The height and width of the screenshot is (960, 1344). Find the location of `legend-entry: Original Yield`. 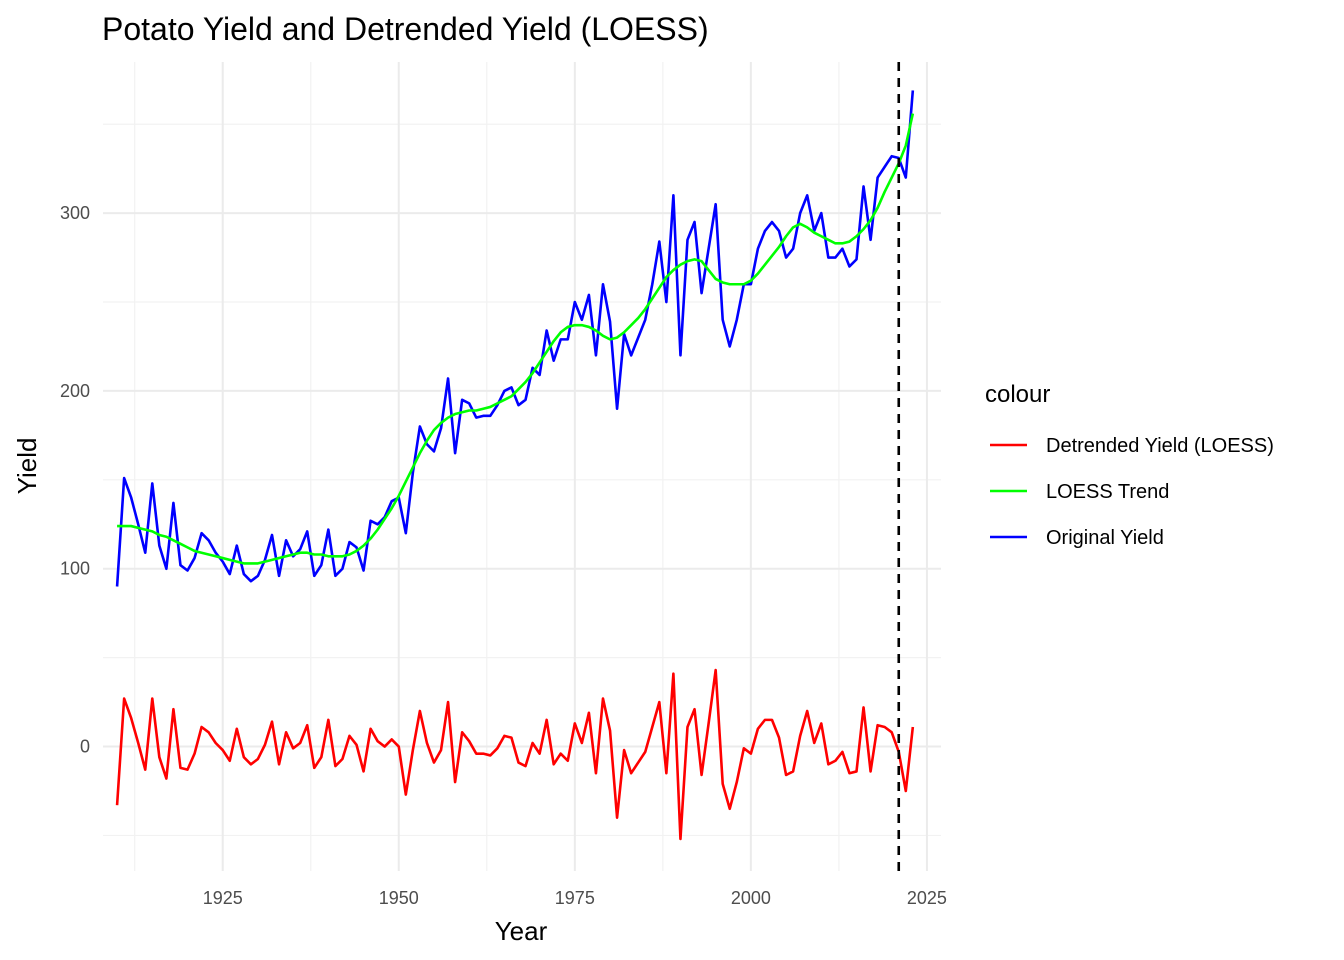

legend-entry: Original Yield is located at coordinates (1077, 538).